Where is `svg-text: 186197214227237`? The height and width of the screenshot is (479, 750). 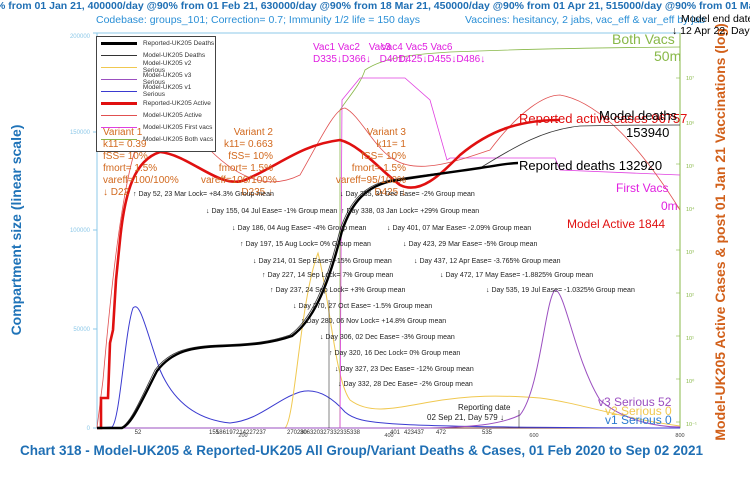
svg-text: 186197214227237 is located at coordinates (241, 433).